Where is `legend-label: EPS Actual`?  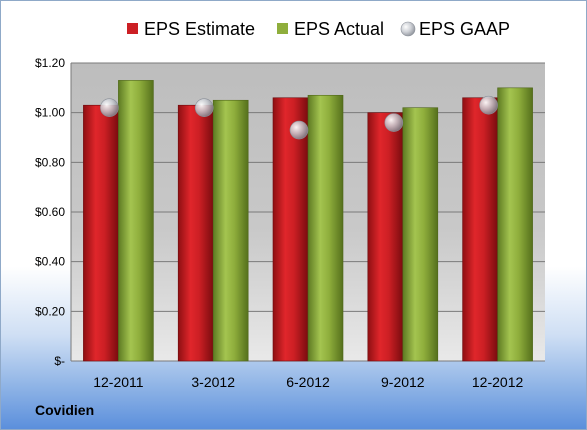
legend-label: EPS Actual is located at coordinates (339, 29).